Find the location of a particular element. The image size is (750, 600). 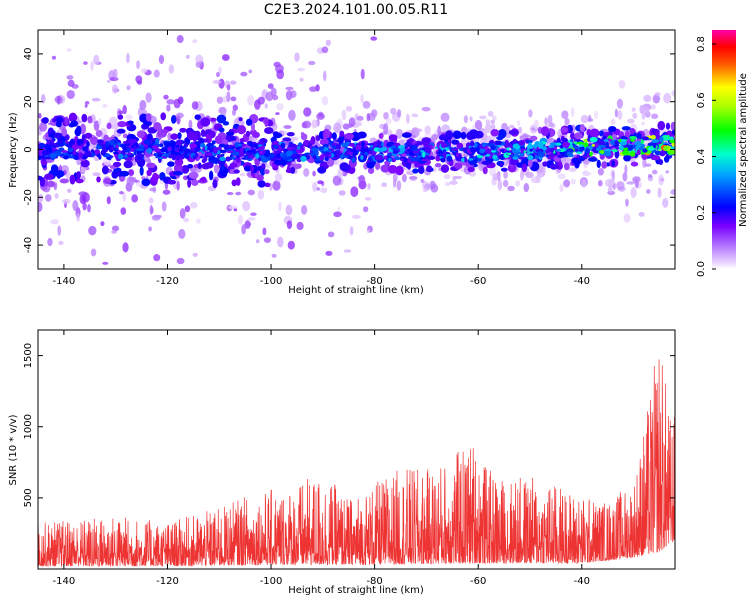

snr-x-label: Height of straight line (km) is located at coordinates (356, 590).